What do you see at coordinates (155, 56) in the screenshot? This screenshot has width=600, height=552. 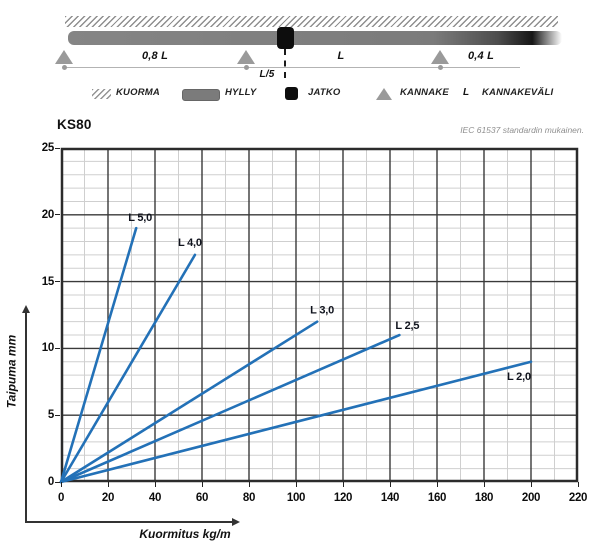 I see `dimension-label-0.8L: 0,8 L` at bounding box center [155, 56].